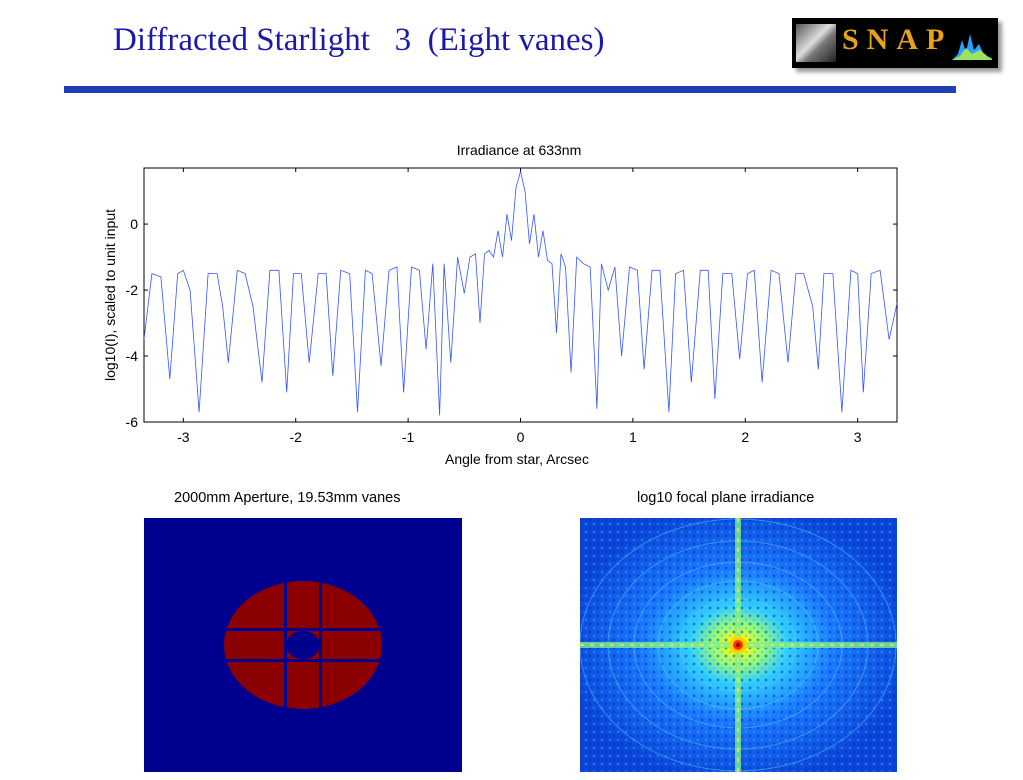 This screenshot has height=780, width=1023. I want to click on logo-text: SNAP, so click(897, 39).